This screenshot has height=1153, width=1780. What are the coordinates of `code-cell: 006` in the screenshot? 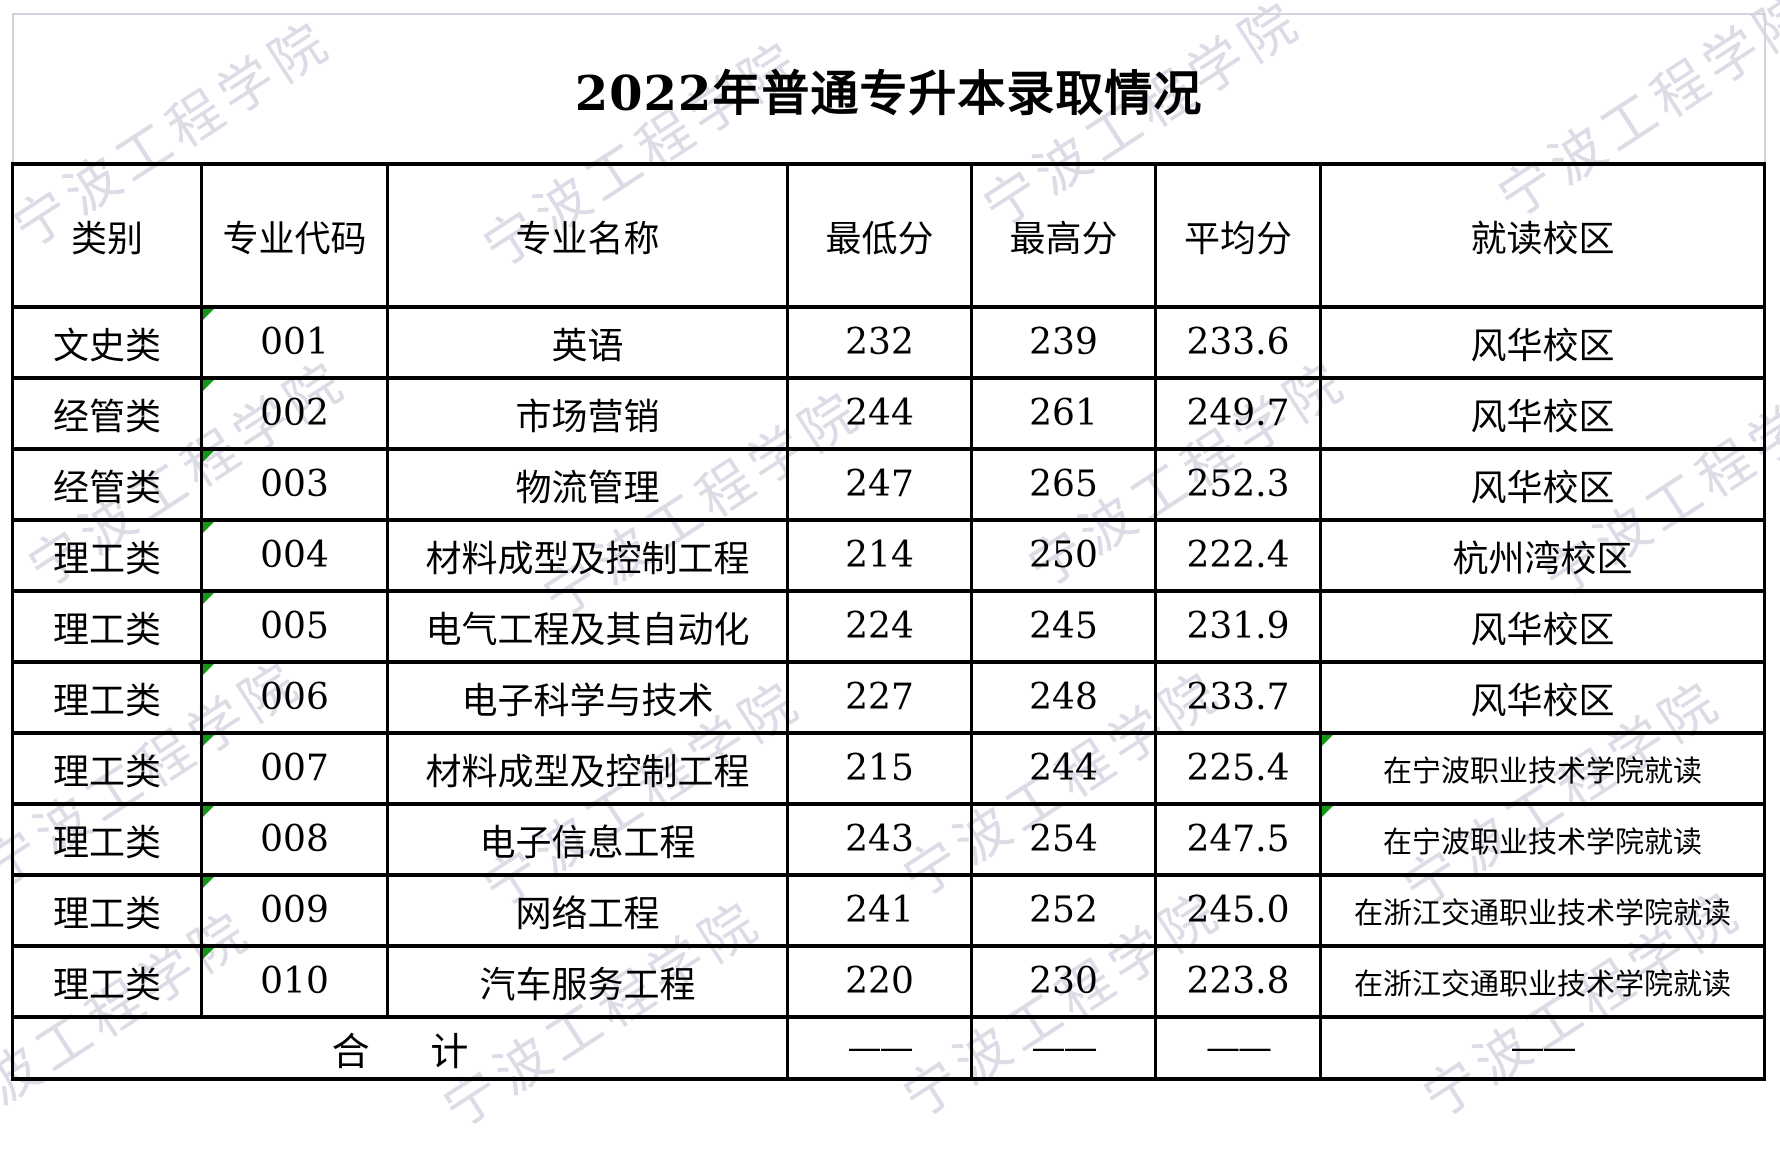 It's located at (294, 697).